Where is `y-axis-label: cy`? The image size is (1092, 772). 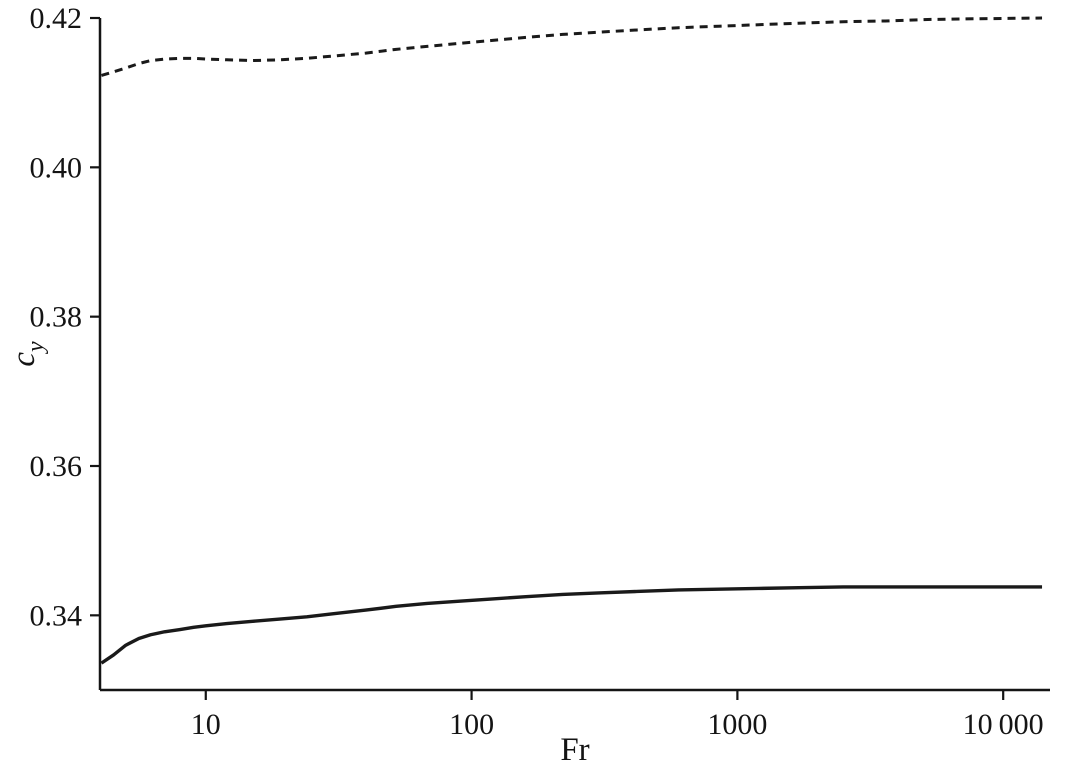
y-axis-label: cy is located at coordinates (27, 354).